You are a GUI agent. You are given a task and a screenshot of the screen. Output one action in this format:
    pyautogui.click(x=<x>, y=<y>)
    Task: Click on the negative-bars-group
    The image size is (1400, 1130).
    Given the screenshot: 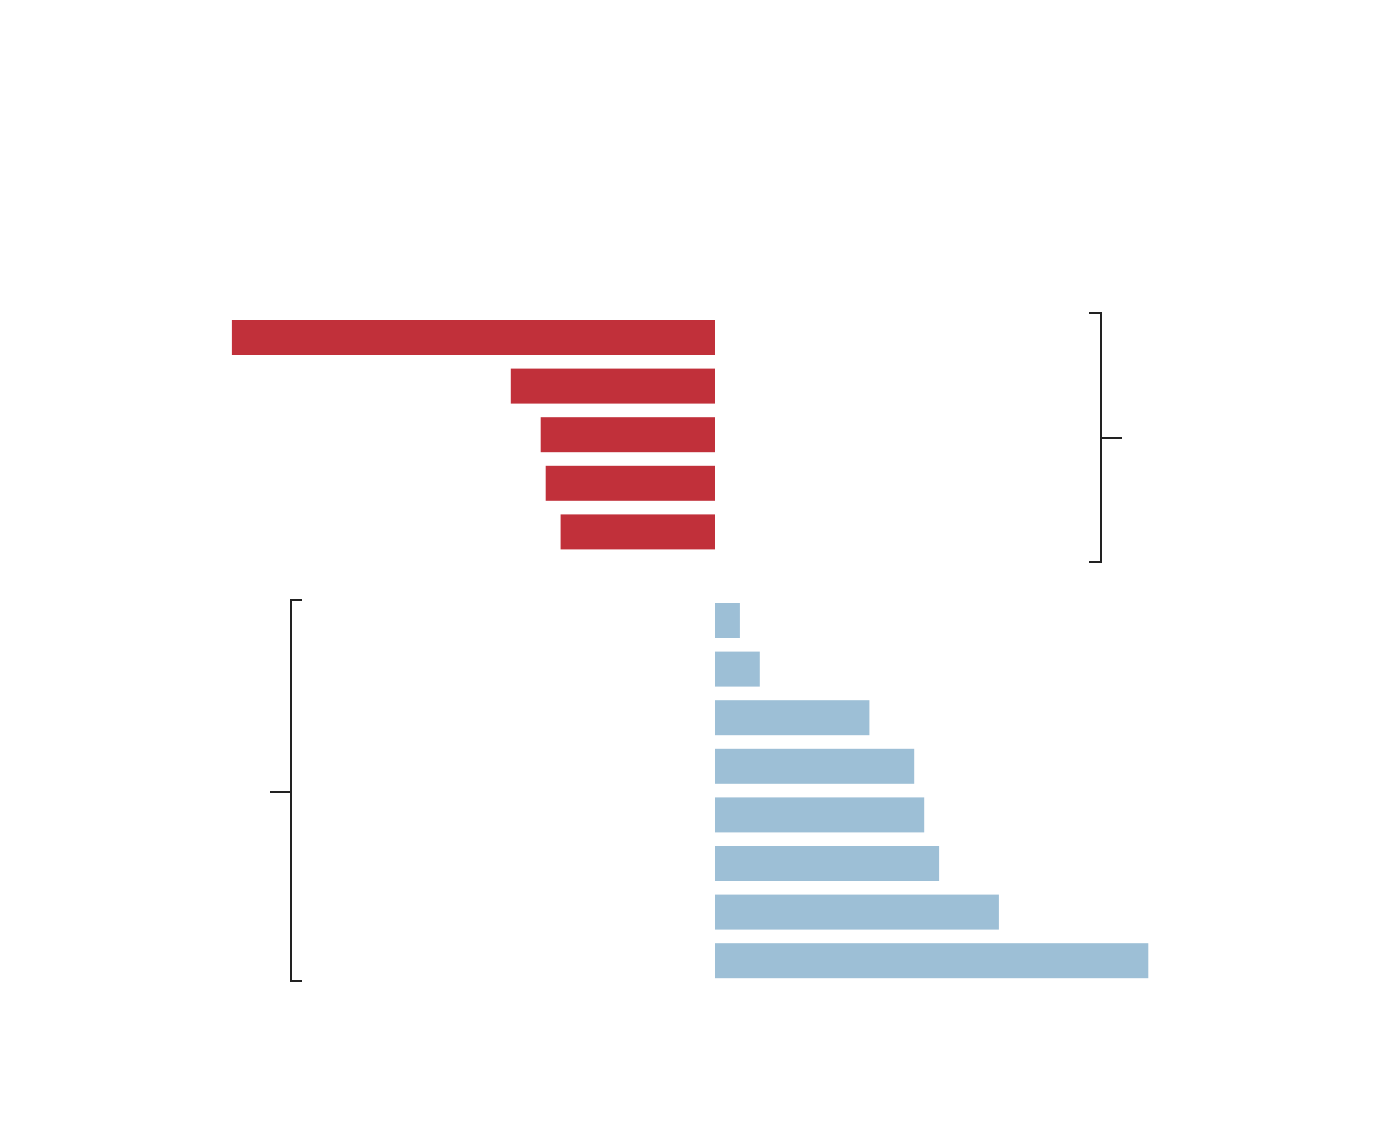 What is the action you would take?
    pyautogui.click(x=473, y=435)
    